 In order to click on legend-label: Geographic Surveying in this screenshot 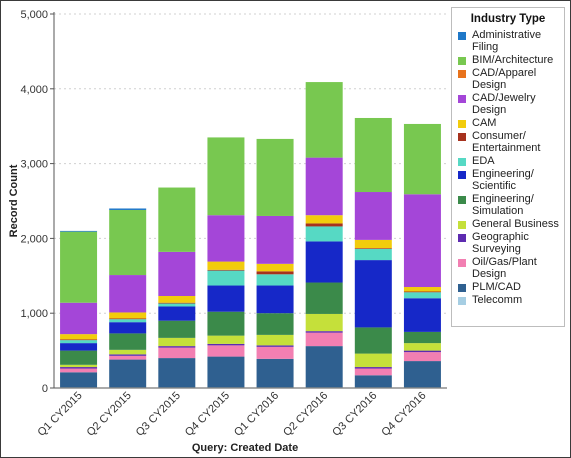, I will do `click(500, 243)`.